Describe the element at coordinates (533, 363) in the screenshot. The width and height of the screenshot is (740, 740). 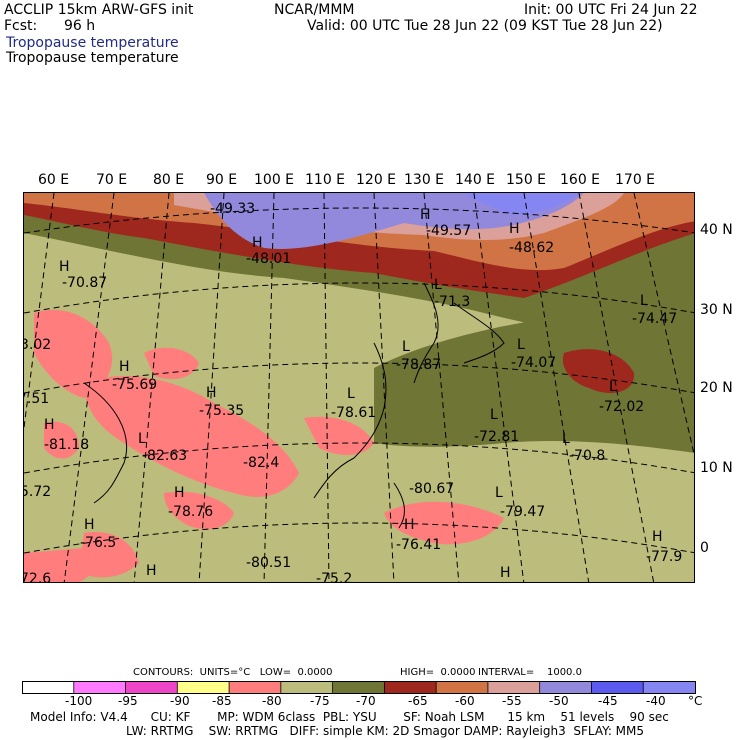
I see `map-value: -74.07` at that location.